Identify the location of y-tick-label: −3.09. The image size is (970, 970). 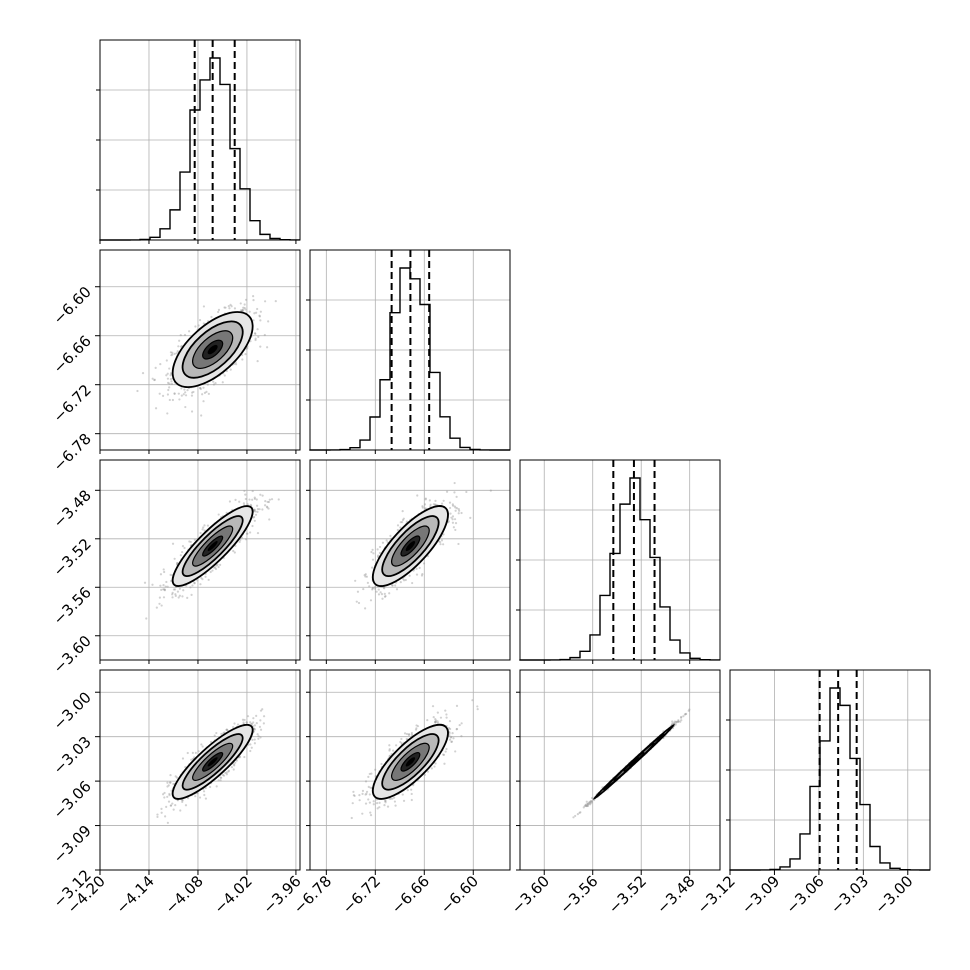
(72, 844).